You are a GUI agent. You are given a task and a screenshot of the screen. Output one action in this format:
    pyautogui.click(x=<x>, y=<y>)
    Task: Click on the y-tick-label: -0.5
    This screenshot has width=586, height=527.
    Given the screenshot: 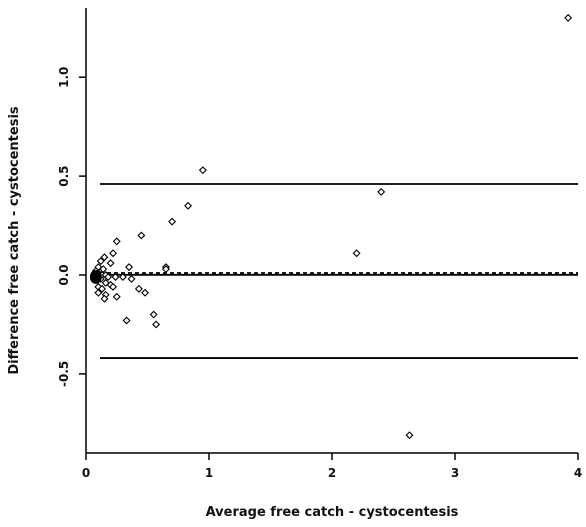 What is the action you would take?
    pyautogui.click(x=64, y=374)
    